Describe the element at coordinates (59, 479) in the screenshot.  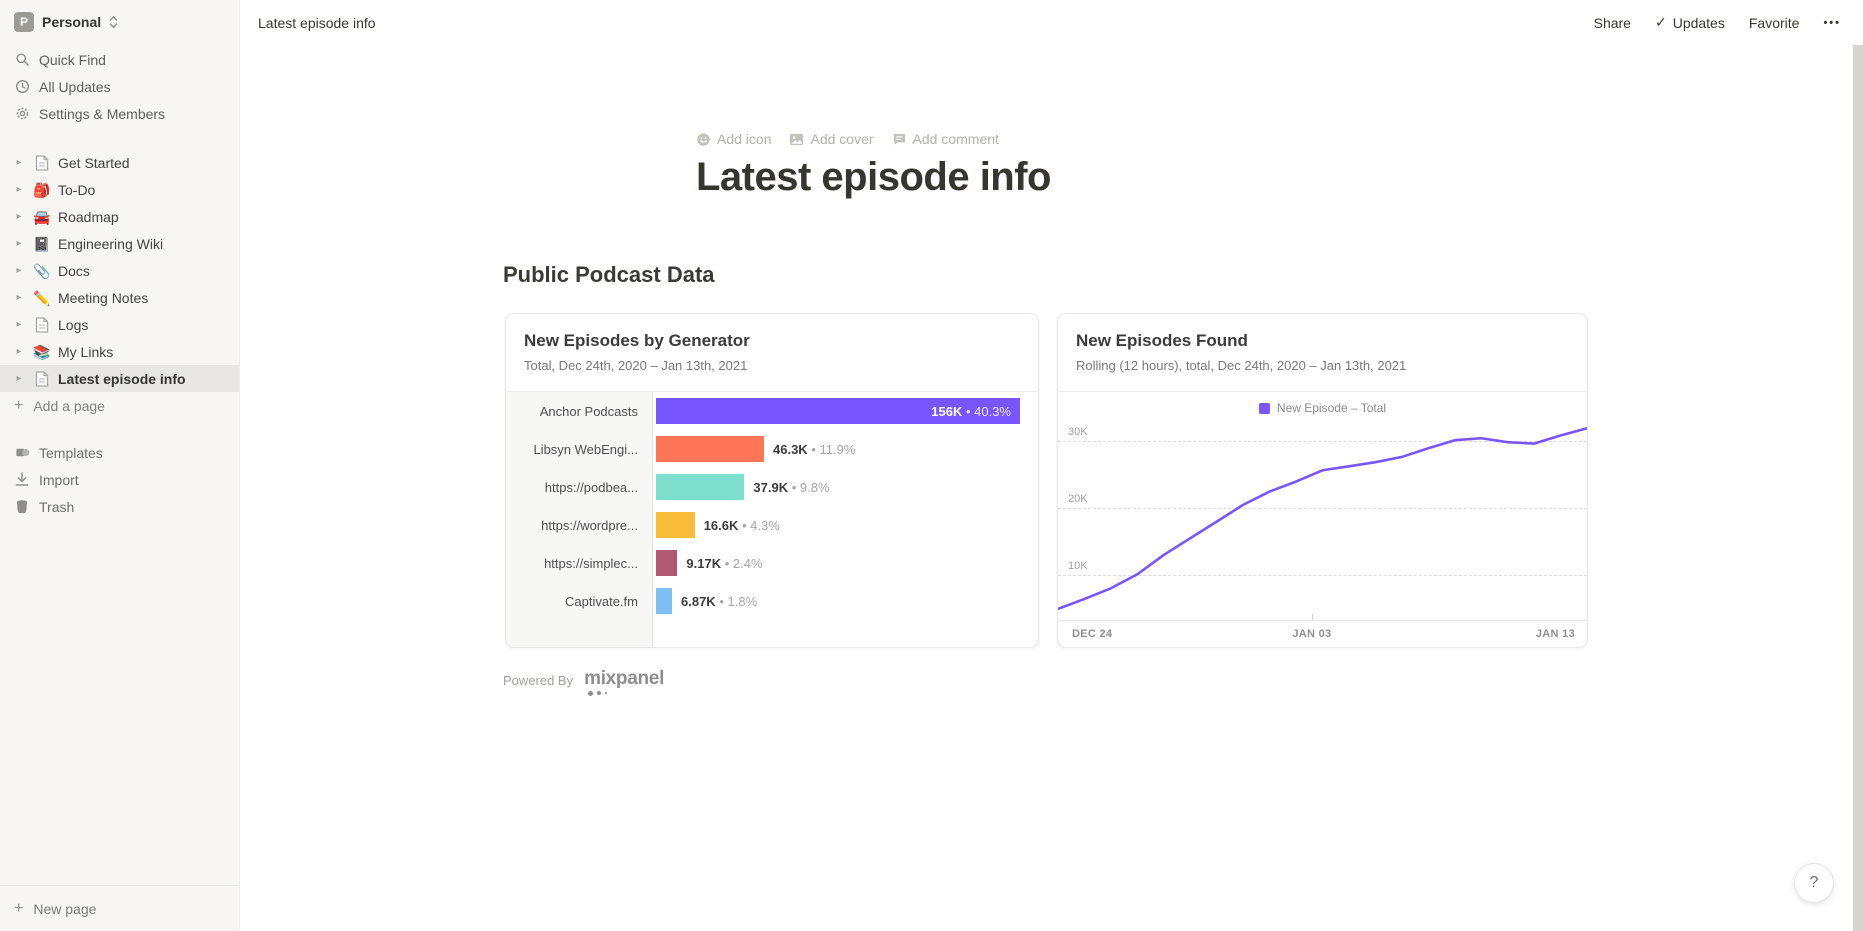
I see `sidebar-item-label: Import` at that location.